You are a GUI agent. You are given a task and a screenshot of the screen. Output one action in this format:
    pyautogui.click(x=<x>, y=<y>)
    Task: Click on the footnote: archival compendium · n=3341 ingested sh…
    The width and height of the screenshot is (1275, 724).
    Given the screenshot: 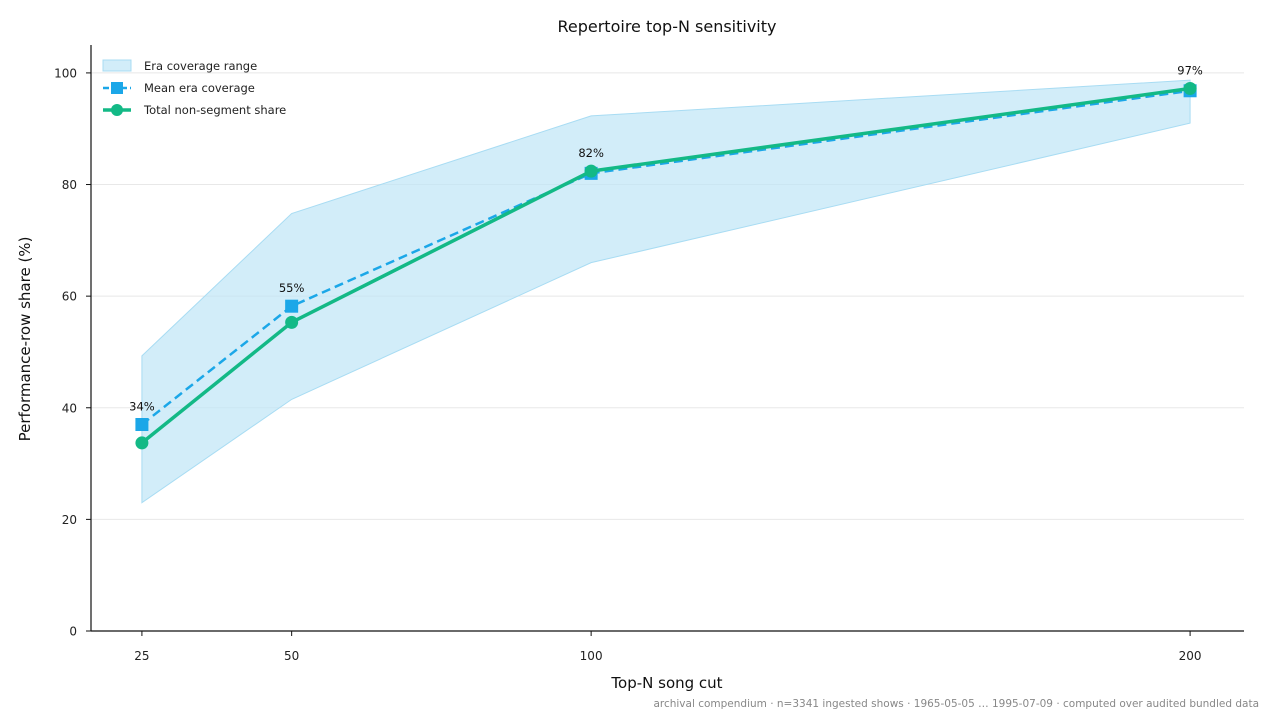 What is the action you would take?
    pyautogui.click(x=956, y=704)
    